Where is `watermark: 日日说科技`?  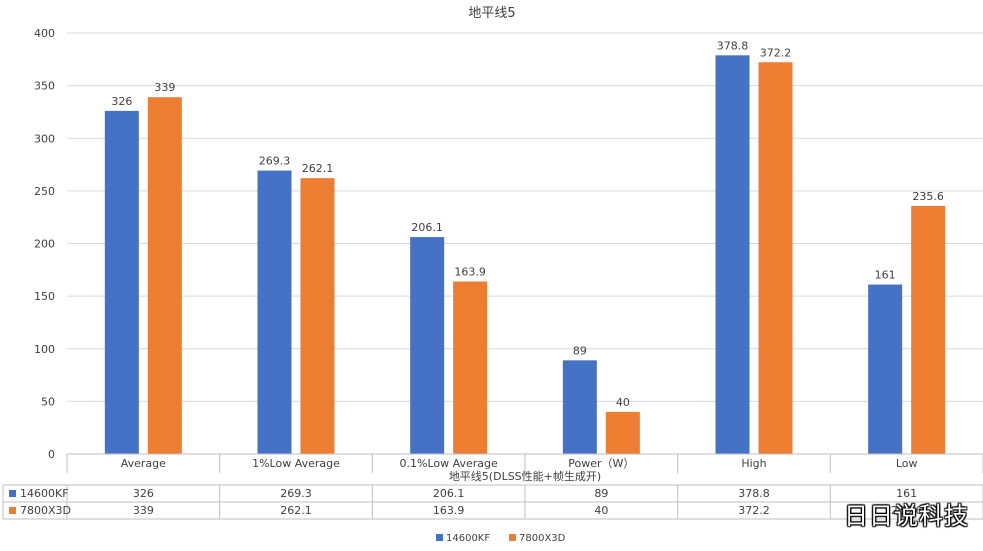 watermark: 日日说科技 is located at coordinates (906, 516).